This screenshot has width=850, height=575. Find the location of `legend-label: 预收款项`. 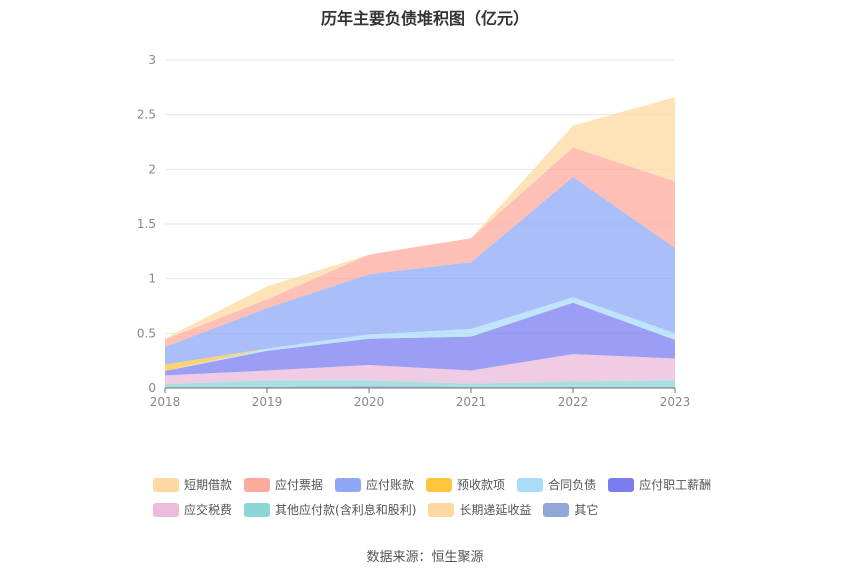

legend-label: 预收款项 is located at coordinates (481, 485).